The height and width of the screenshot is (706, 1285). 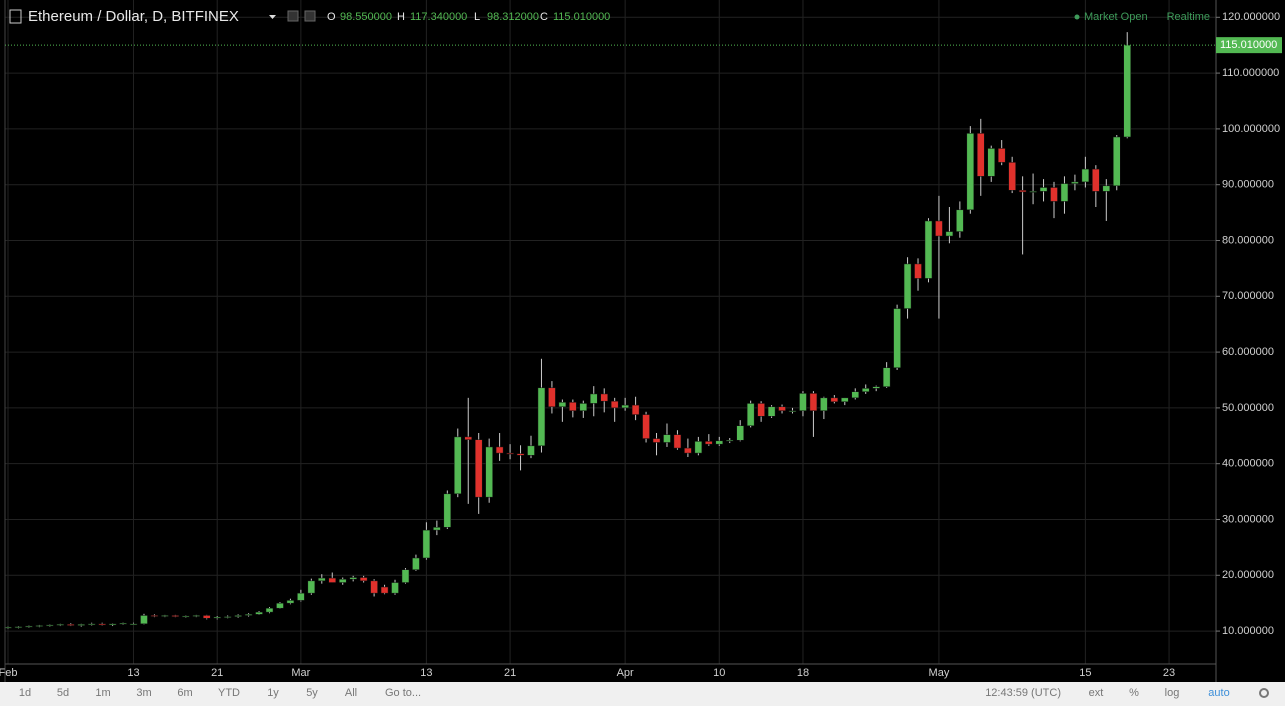 I want to click on range-button: 5d, so click(x=63, y=693).